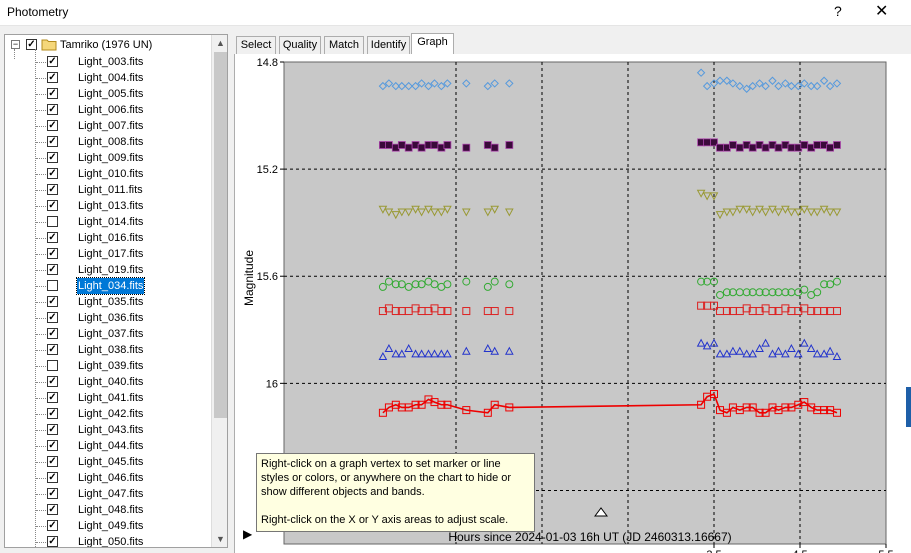 The height and width of the screenshot is (553, 911). I want to click on tab-select: Select, so click(256, 45).